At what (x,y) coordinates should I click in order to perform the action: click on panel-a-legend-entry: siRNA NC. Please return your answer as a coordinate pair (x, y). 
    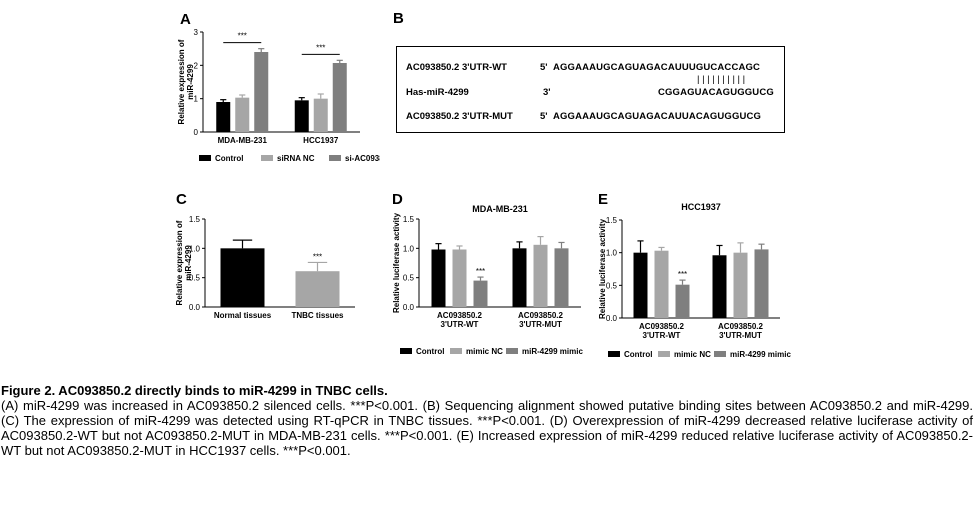
    Looking at the image, I should click on (296, 158).